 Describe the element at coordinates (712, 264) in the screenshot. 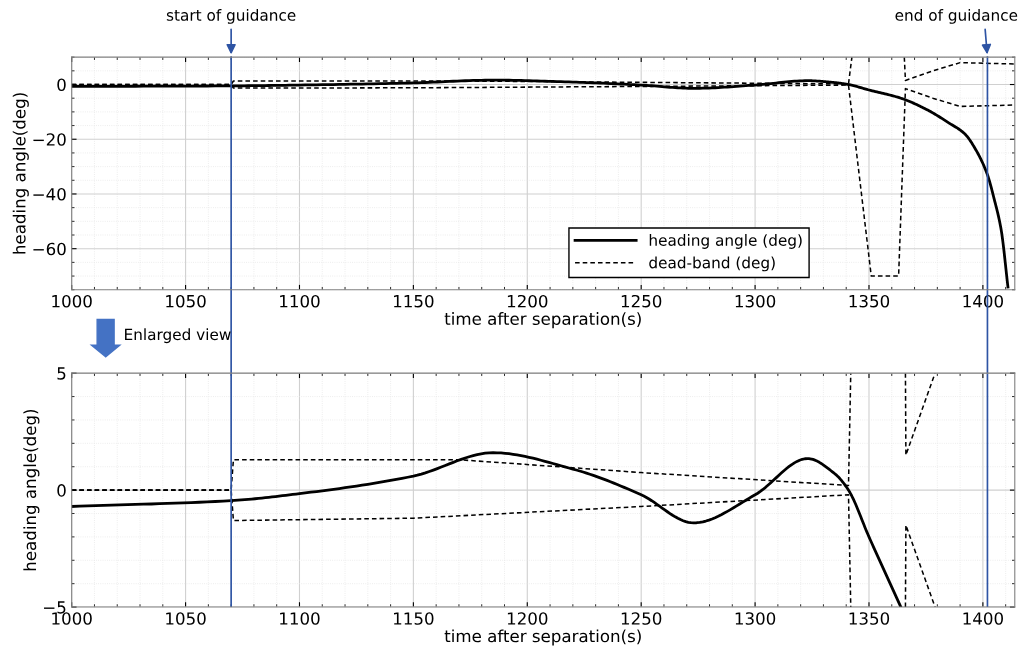

I see `legend-label: dead-band (deg)` at that location.